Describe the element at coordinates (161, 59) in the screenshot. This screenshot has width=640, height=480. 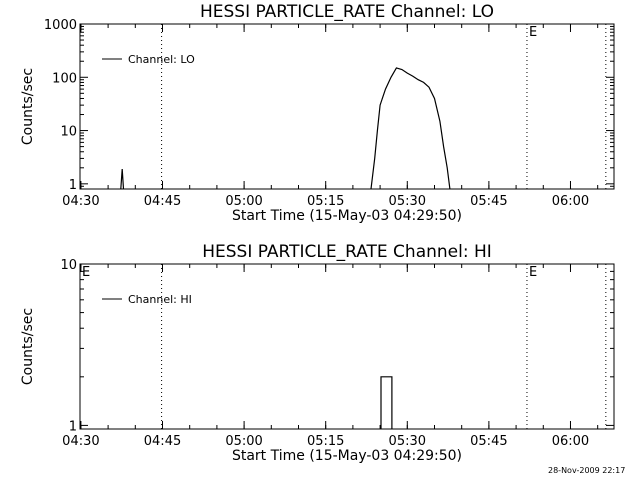
I see `lo-legend-label: Channel: LO` at that location.